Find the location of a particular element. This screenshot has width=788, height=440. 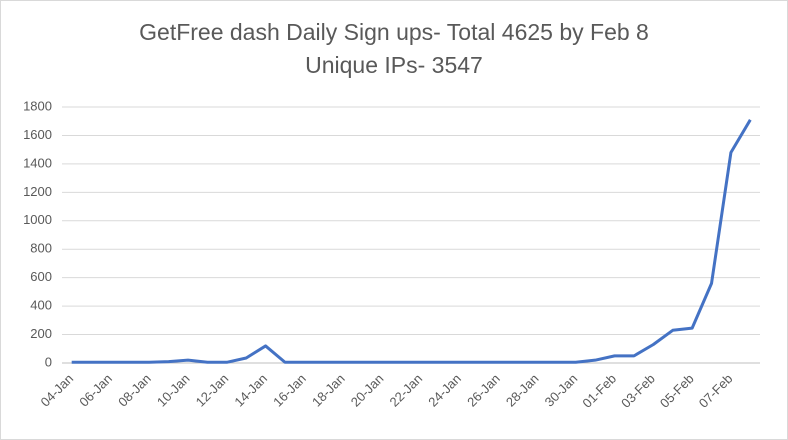

y-tick-label: 1400 is located at coordinates (37, 162).